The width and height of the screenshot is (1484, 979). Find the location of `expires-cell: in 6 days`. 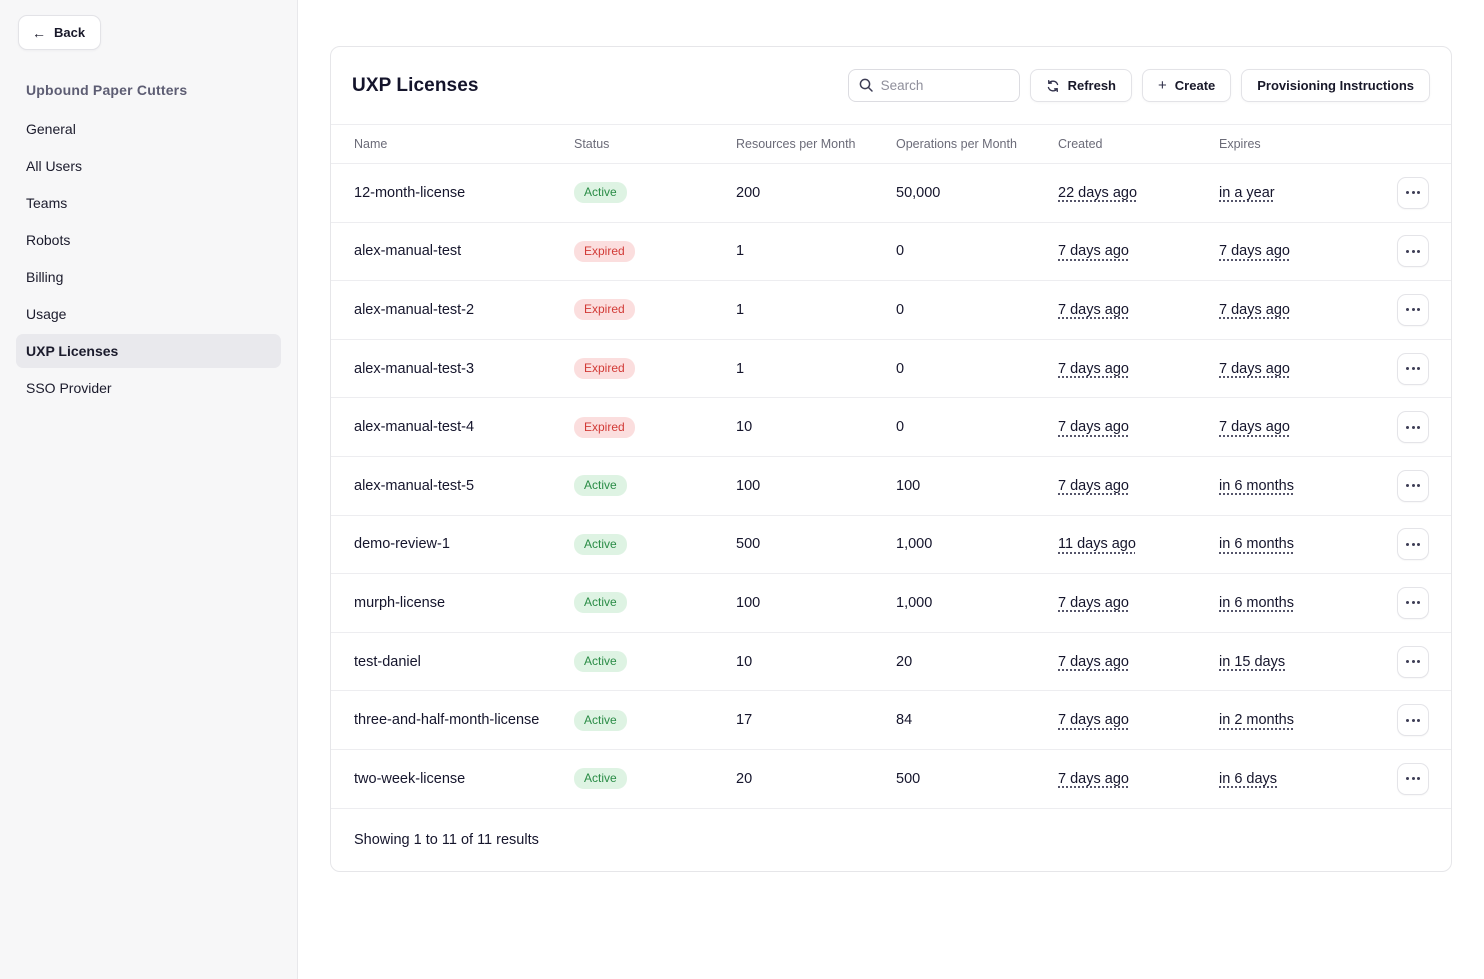

expires-cell: in 6 days is located at coordinates (1248, 779).